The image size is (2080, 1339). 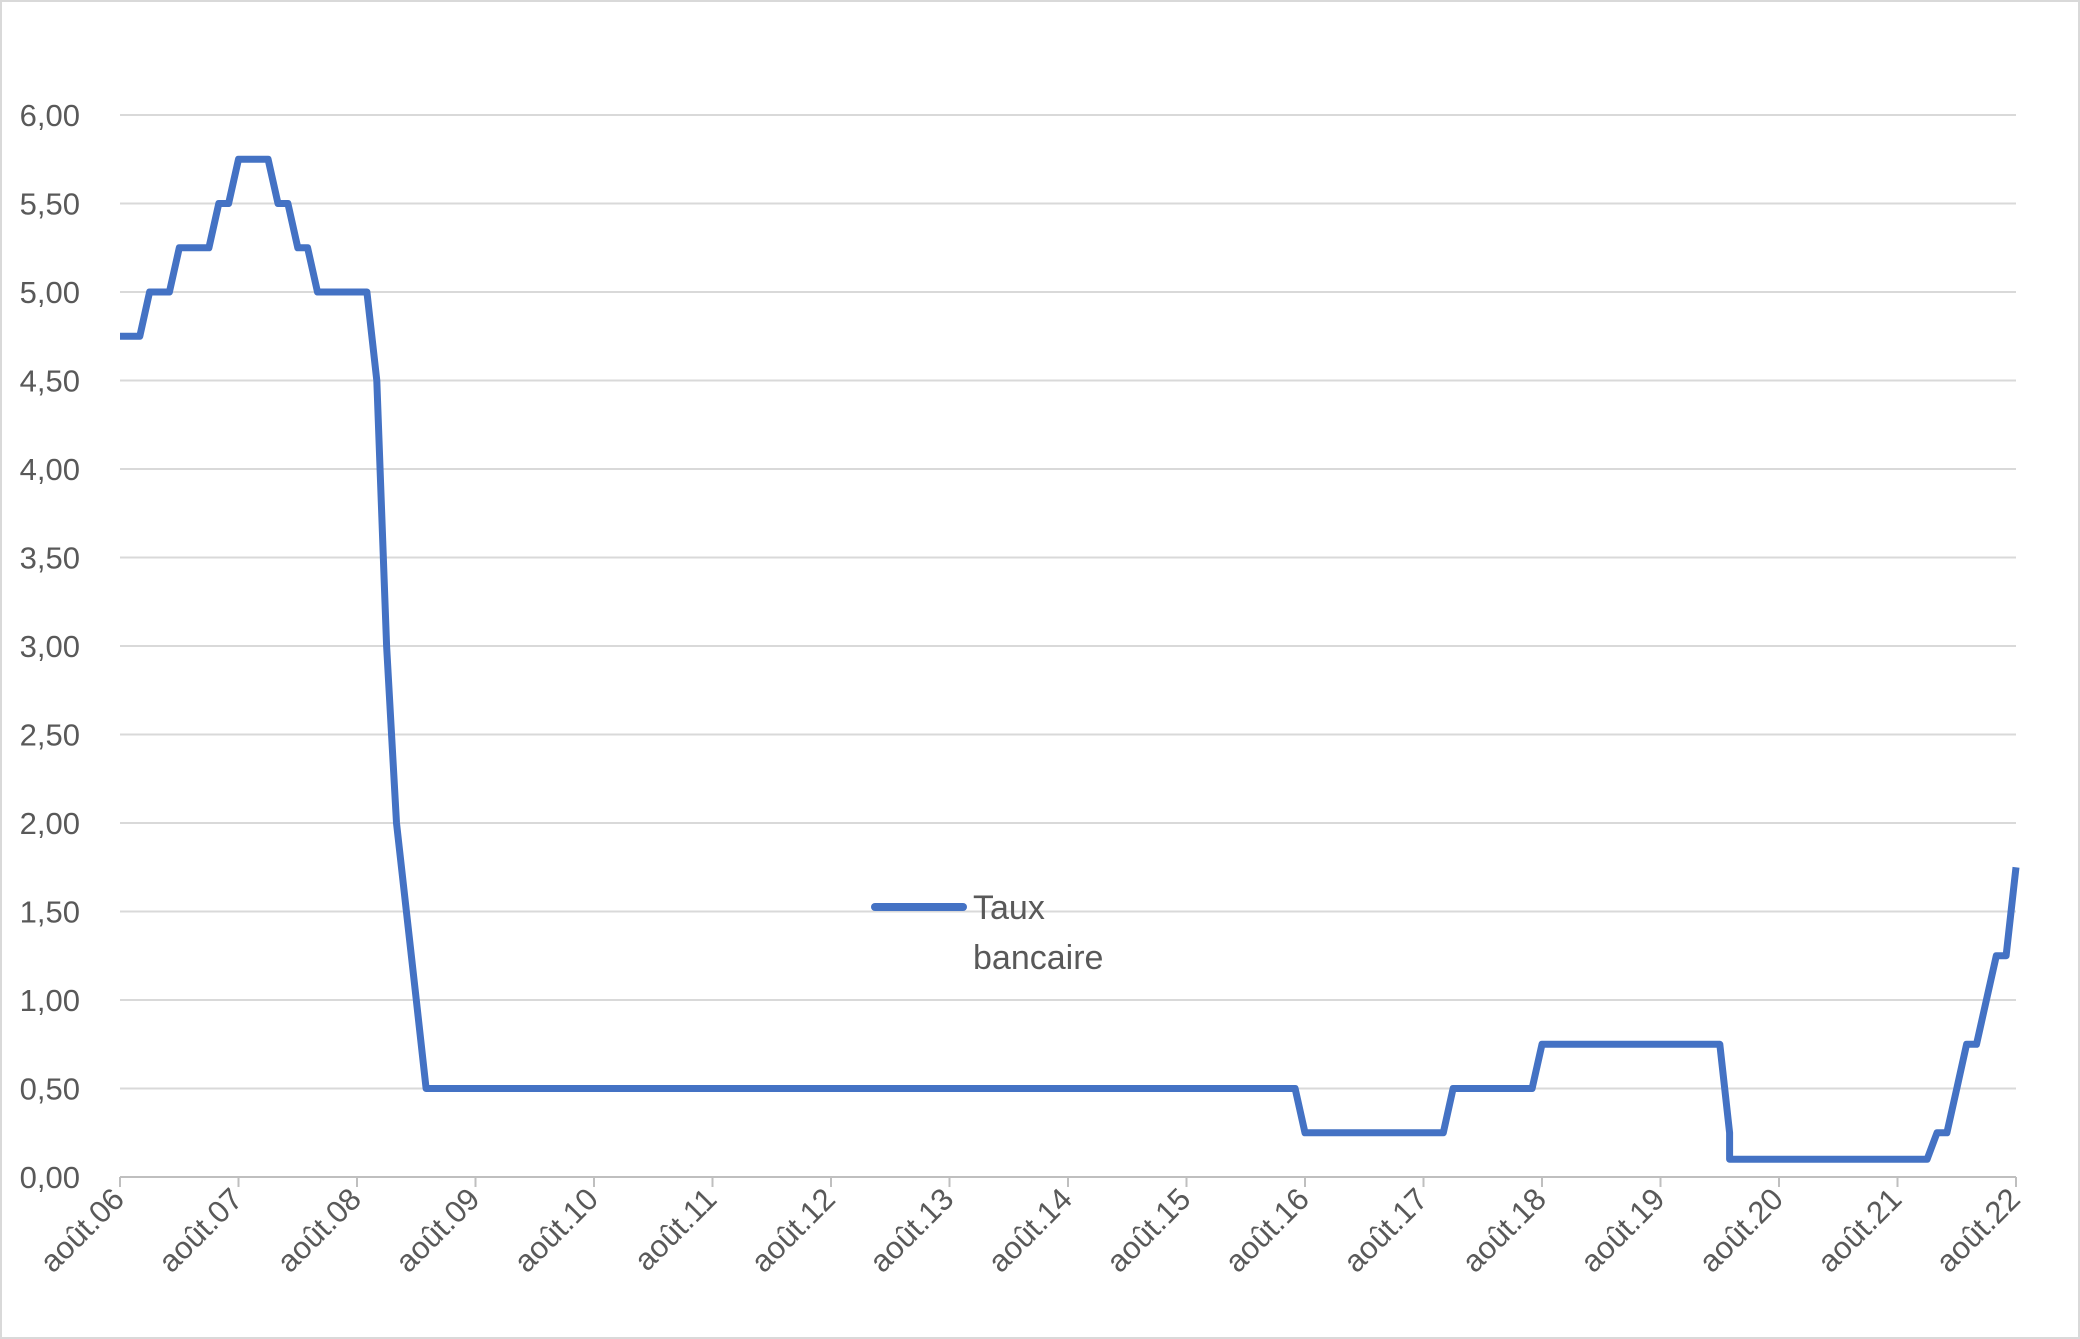 I want to click on x-tick-label: août.11, so click(x=675, y=1229).